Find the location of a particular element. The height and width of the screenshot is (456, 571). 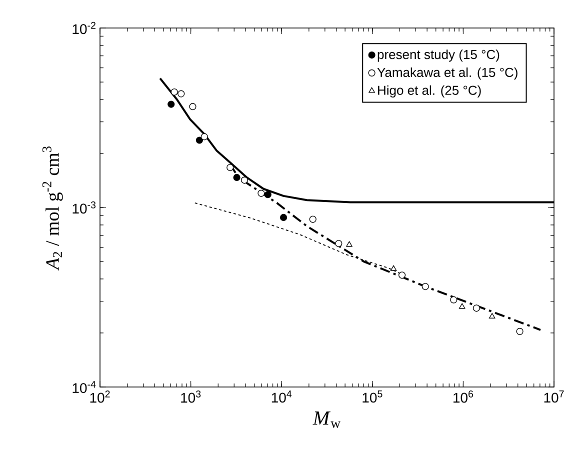

x-tick-label: 10$^{4}$ is located at coordinates (282, 396).